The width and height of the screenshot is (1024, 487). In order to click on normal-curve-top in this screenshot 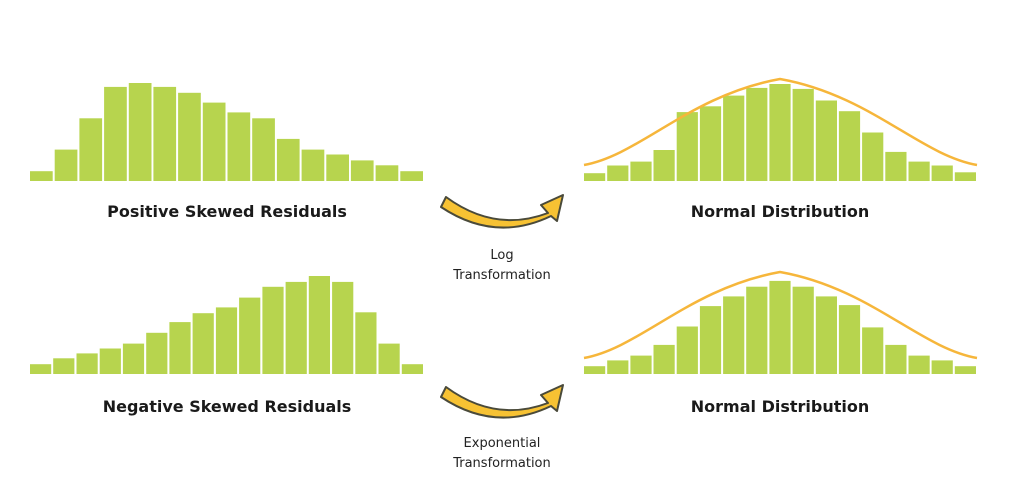, I will do `click(780, 122)`.